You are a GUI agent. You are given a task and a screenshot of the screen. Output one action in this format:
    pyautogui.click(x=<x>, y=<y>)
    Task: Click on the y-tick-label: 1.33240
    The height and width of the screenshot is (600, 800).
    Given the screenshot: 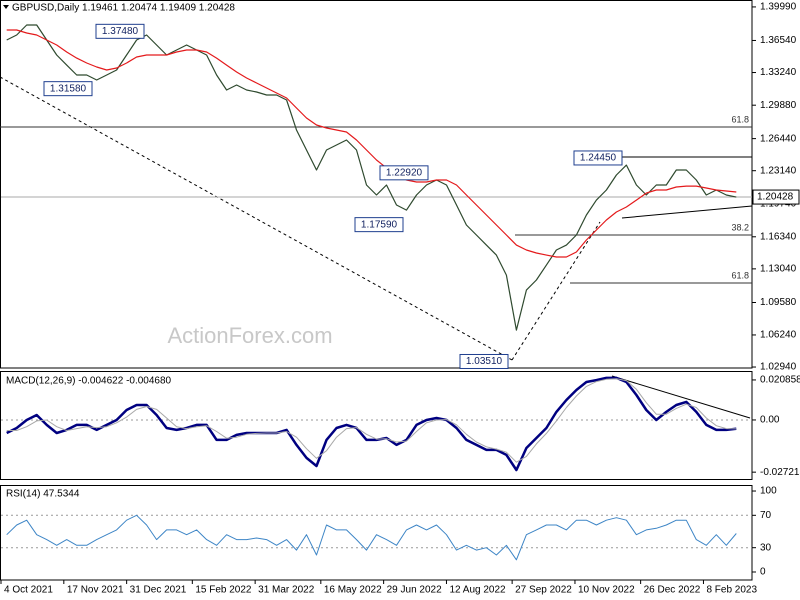 What is the action you would take?
    pyautogui.click(x=778, y=72)
    